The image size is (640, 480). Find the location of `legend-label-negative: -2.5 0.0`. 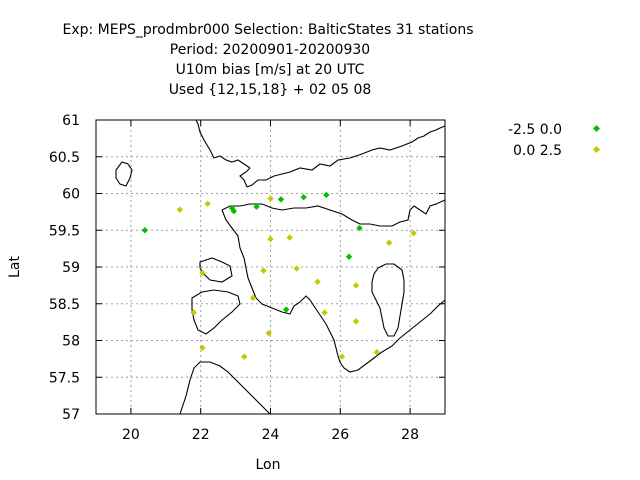

legend-label-negative: -2.5 0.0 is located at coordinates (535, 130).